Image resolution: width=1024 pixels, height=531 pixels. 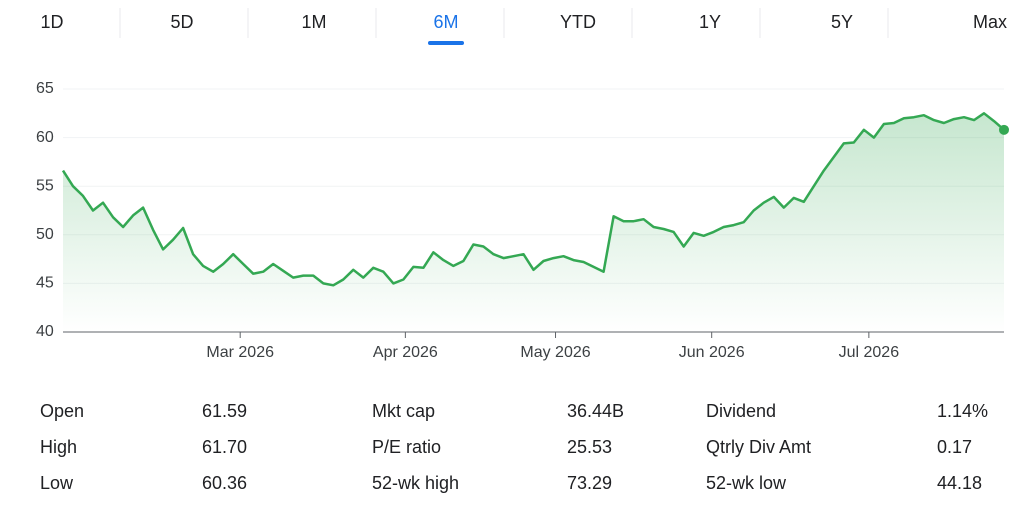 What do you see at coordinates (741, 411) in the screenshot?
I see `stat-label: Dividend` at bounding box center [741, 411].